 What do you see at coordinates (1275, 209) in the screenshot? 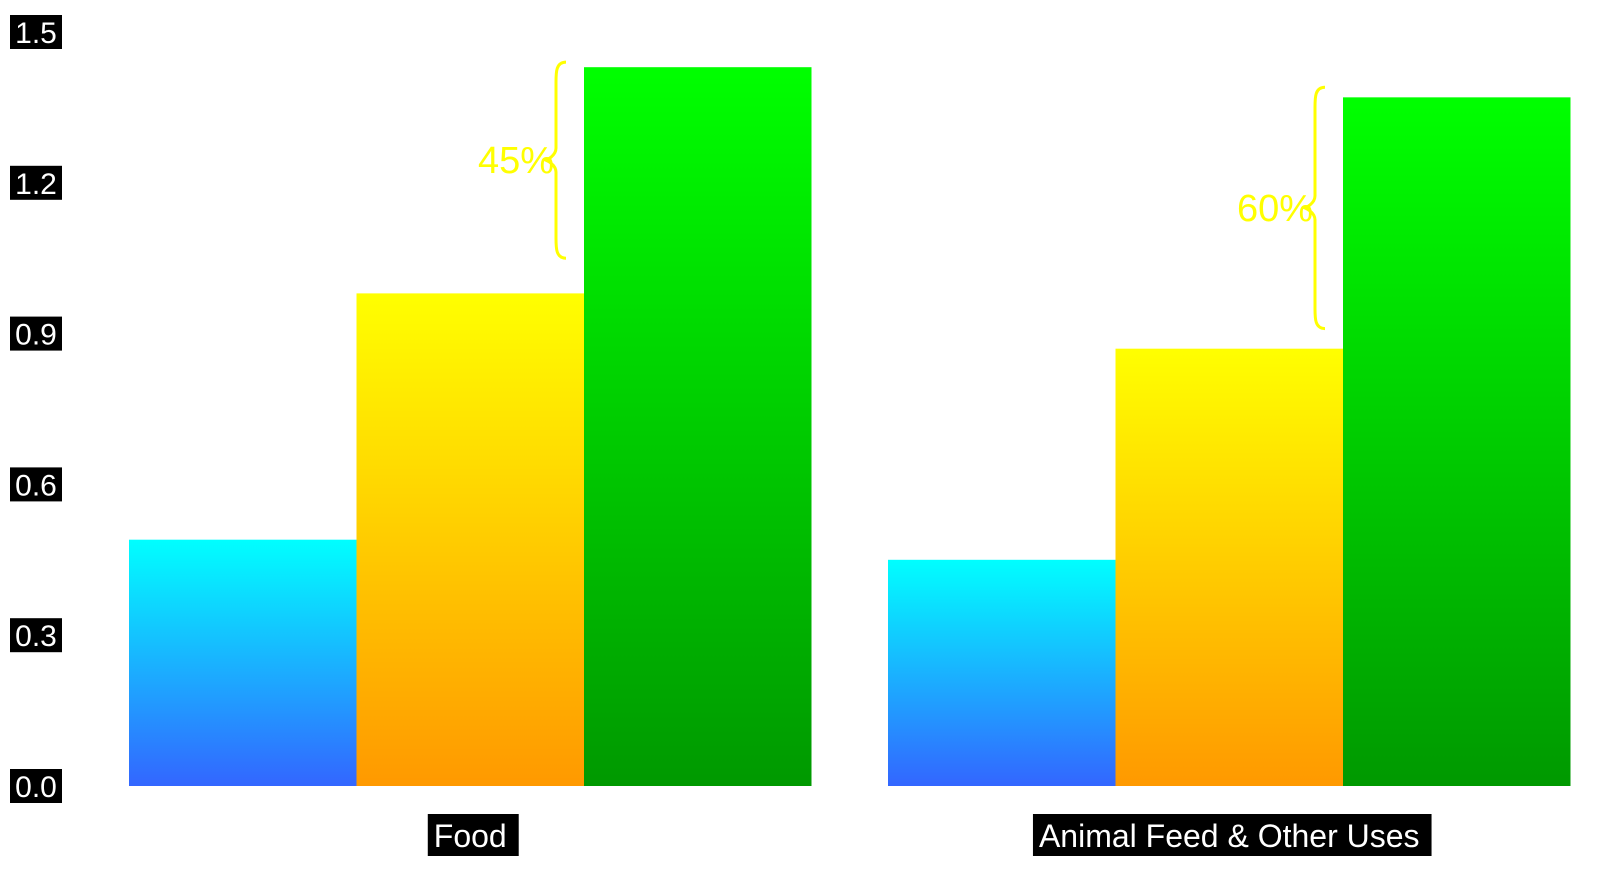
I see `percent-annotation-label: 60%` at bounding box center [1275, 209].